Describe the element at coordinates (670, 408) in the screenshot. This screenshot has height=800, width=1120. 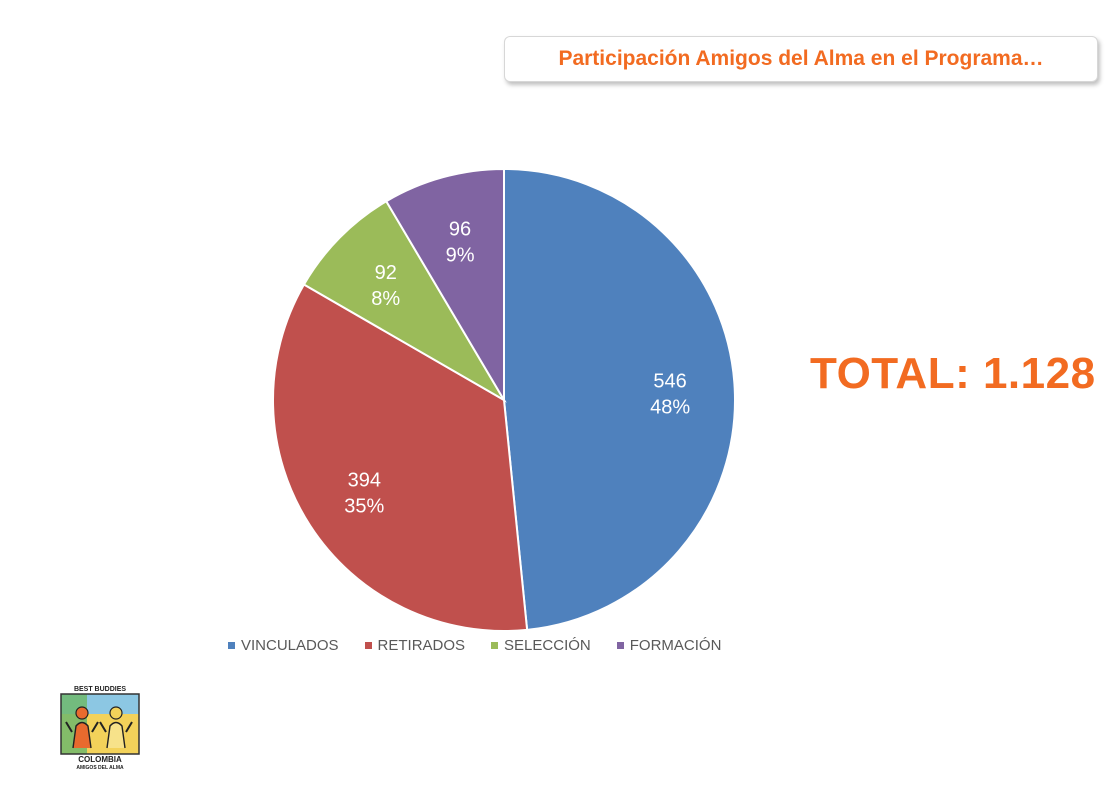
I see `data-label-percent-vinculados: 48%` at that location.